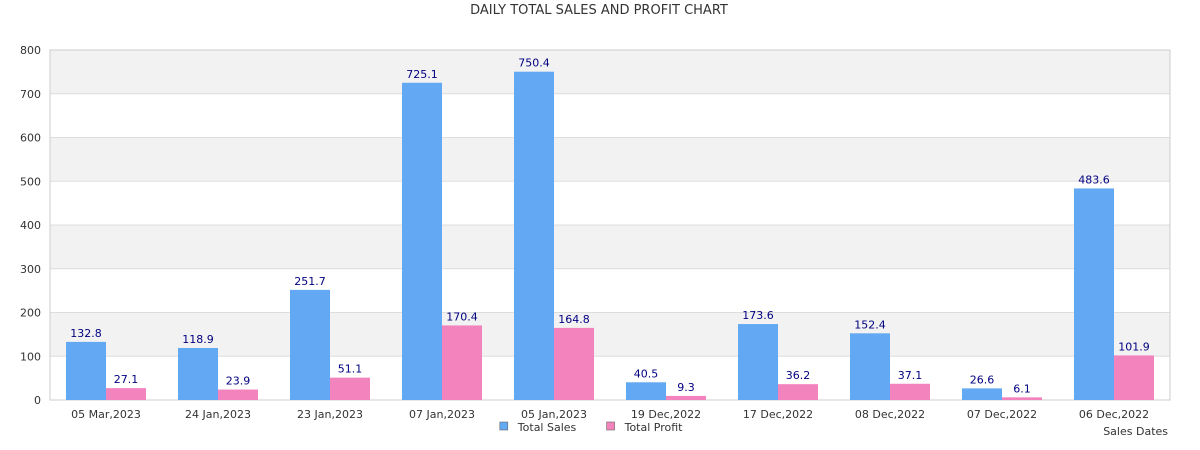 This screenshot has height=450, width=1200. Describe the element at coordinates (1114, 414) in the screenshot. I see `x-tick-label: 06 Dec,2022` at that location.